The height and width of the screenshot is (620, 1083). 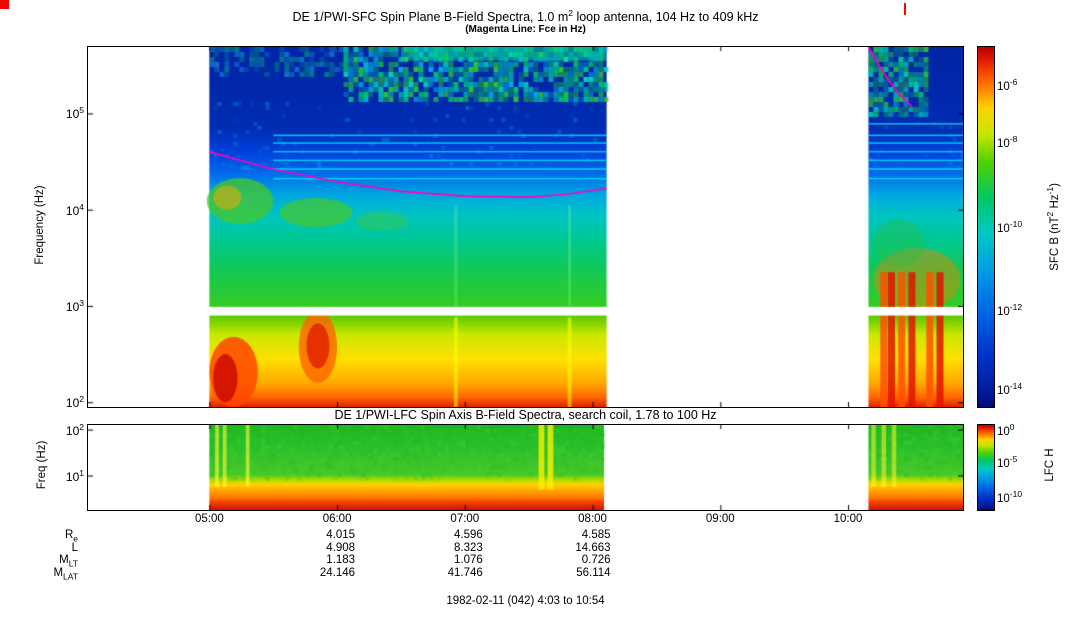 What do you see at coordinates (40, 225) in the screenshot?
I see `sfc-y-axis-label: Frequency (Hz)` at bounding box center [40, 225].